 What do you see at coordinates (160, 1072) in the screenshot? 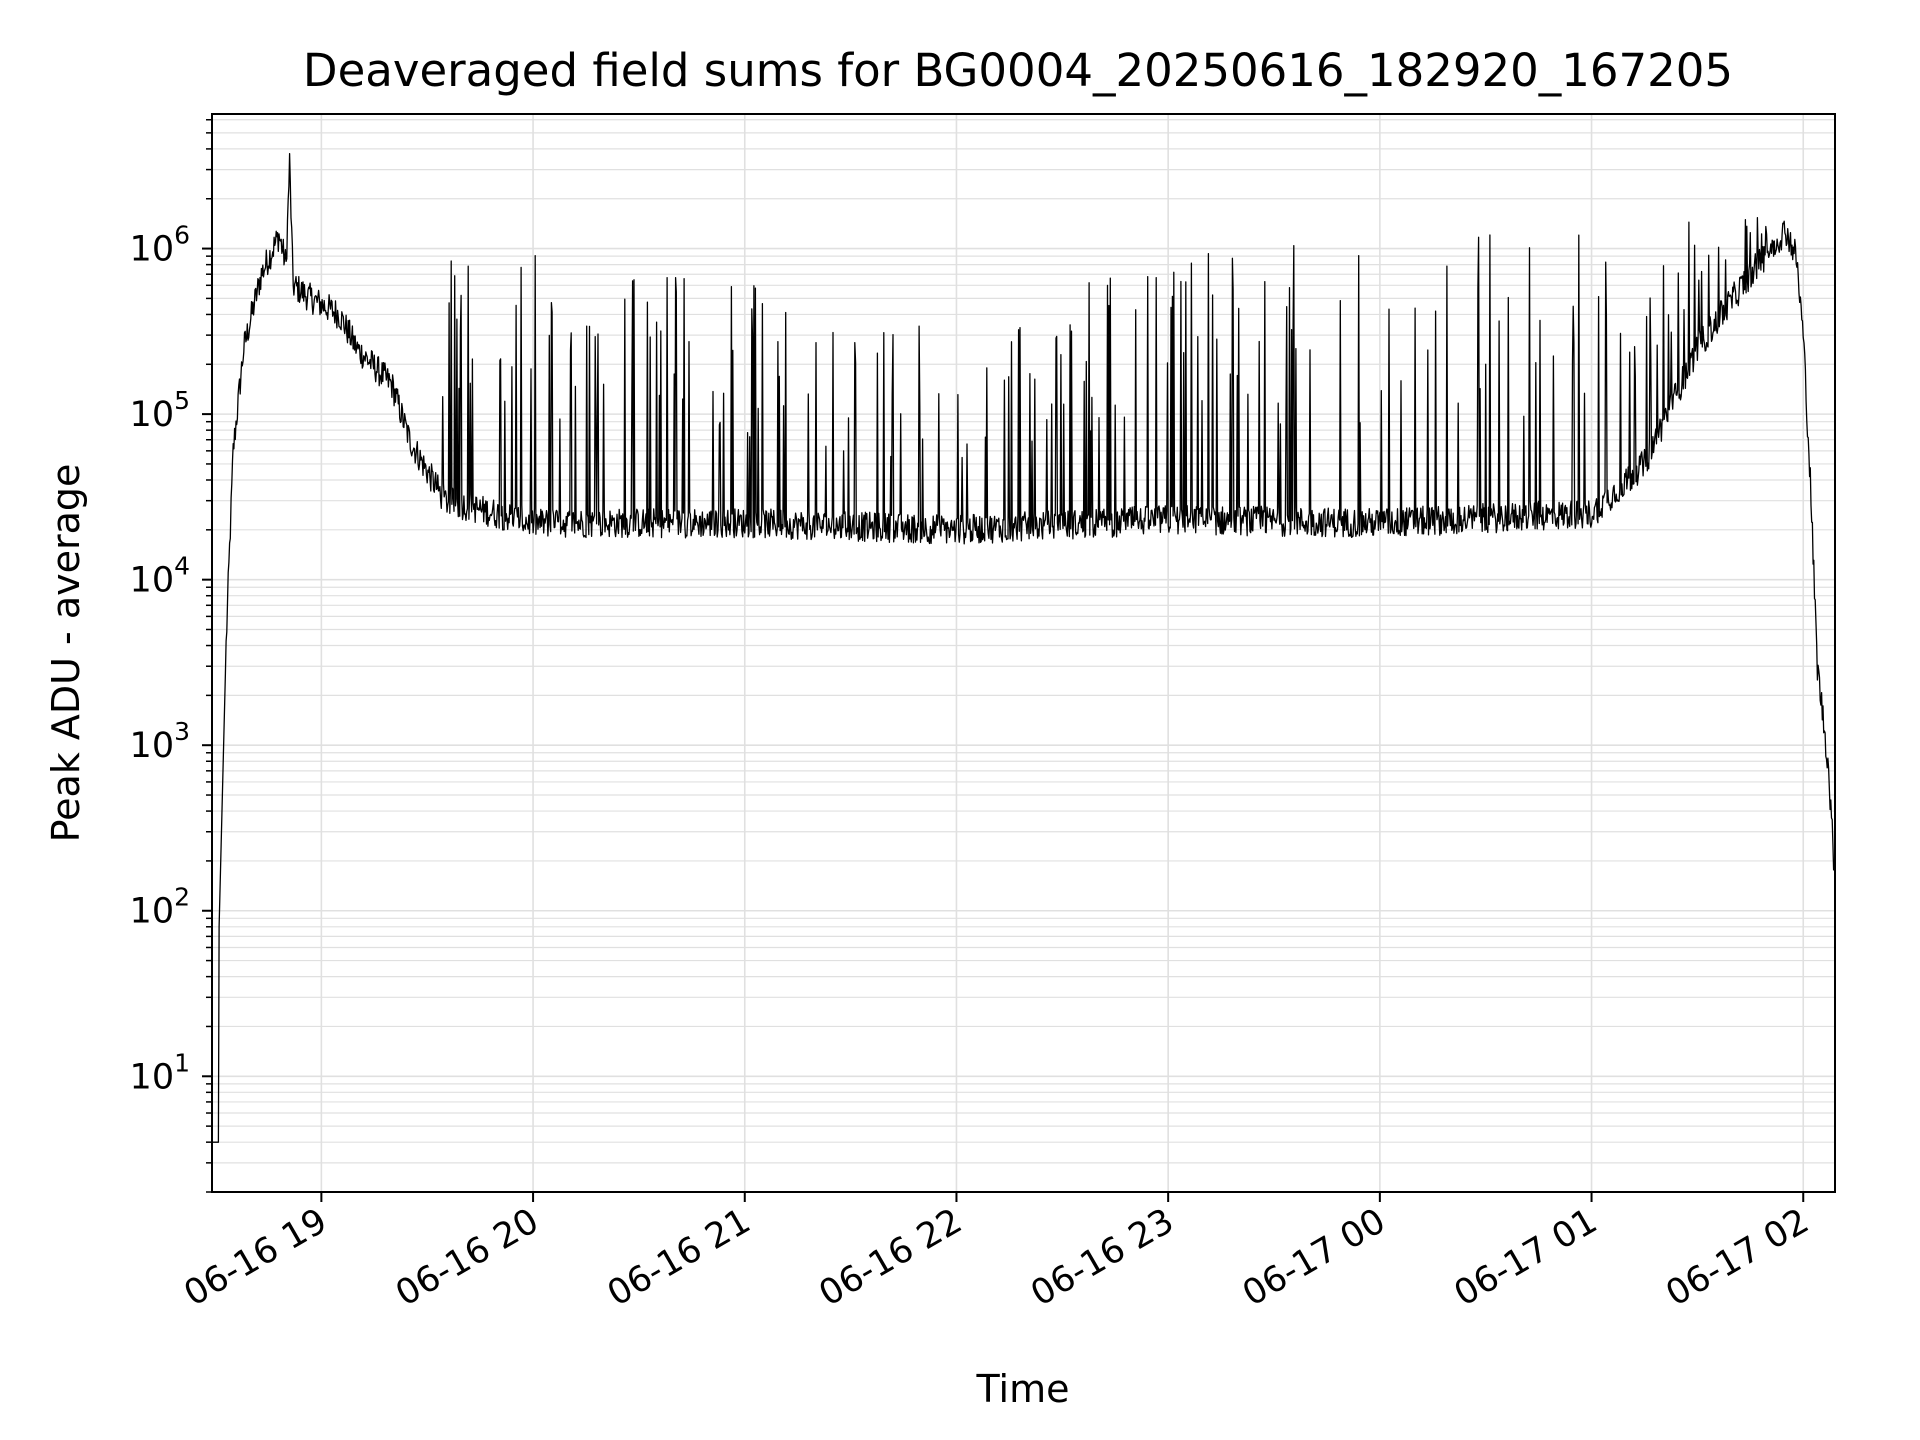
I see `y-tick-label: 10¹` at bounding box center [160, 1072].